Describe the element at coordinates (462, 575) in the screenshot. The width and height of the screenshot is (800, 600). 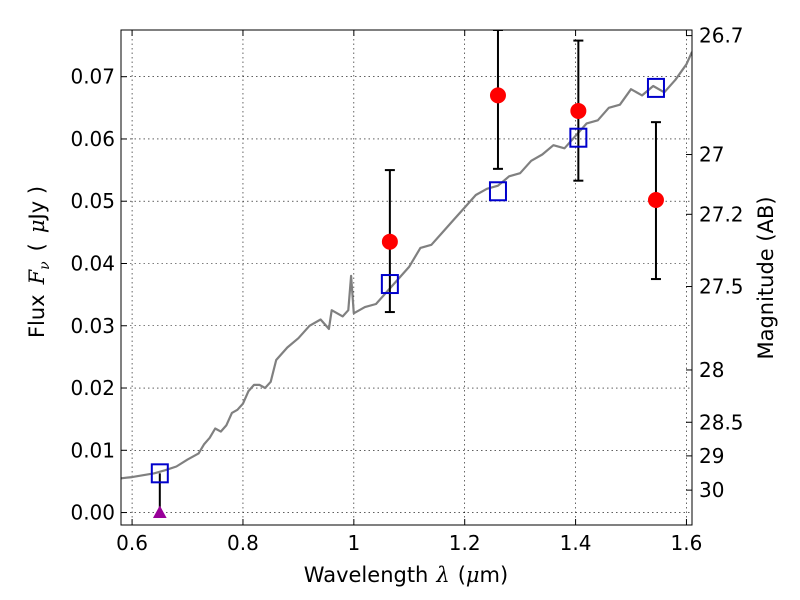
I see `x-axis-label-unit-open: (` at that location.